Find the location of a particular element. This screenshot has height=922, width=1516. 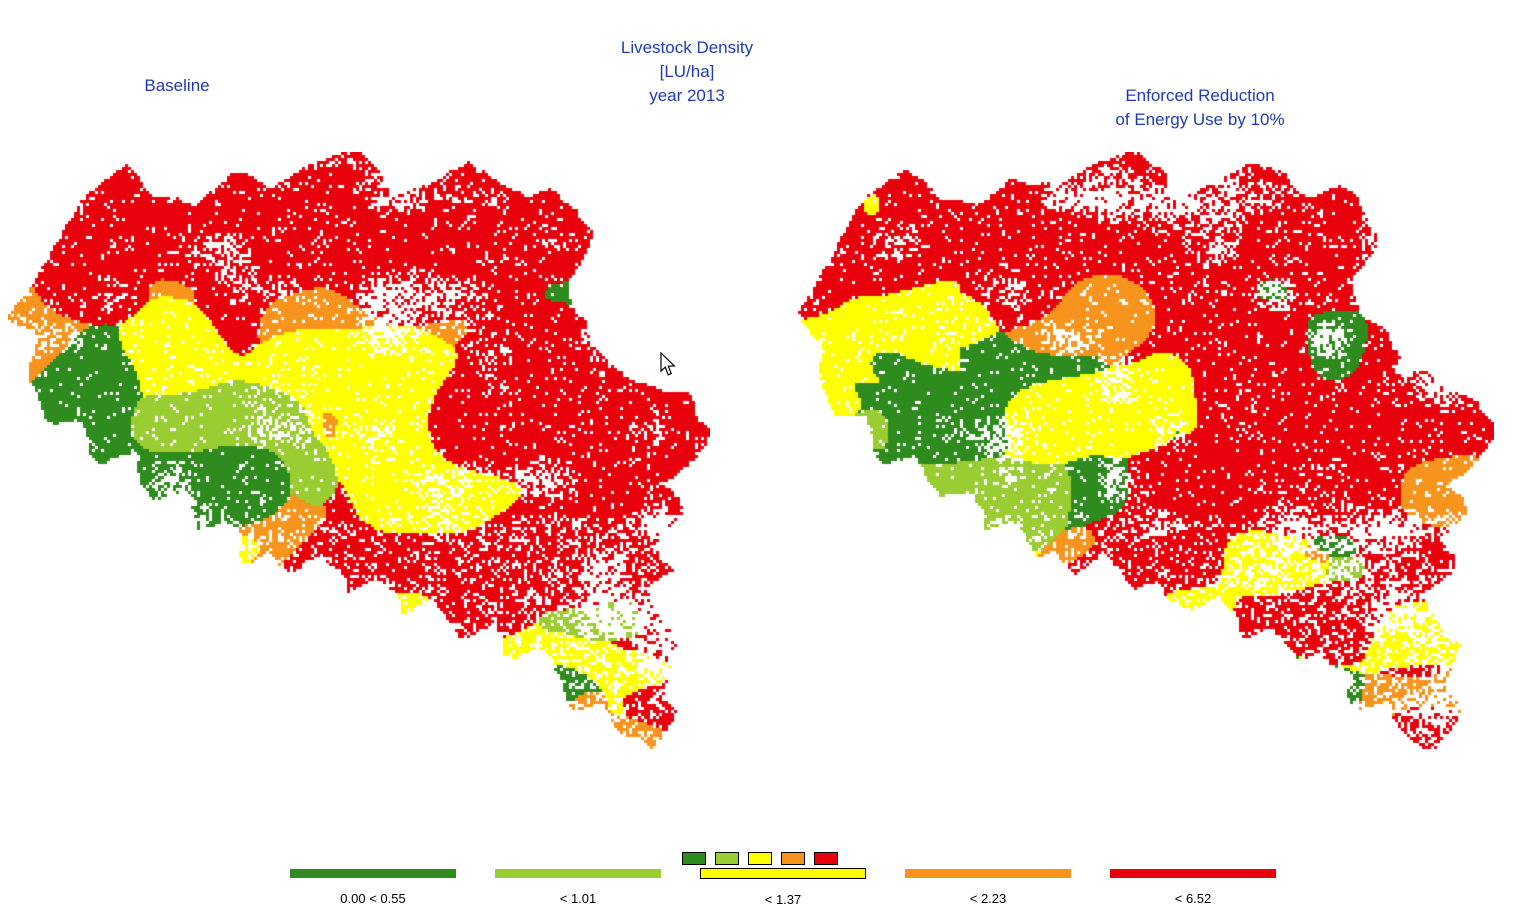

legend-item-dark-green: 0.00 < 0.55 is located at coordinates (373, 887).